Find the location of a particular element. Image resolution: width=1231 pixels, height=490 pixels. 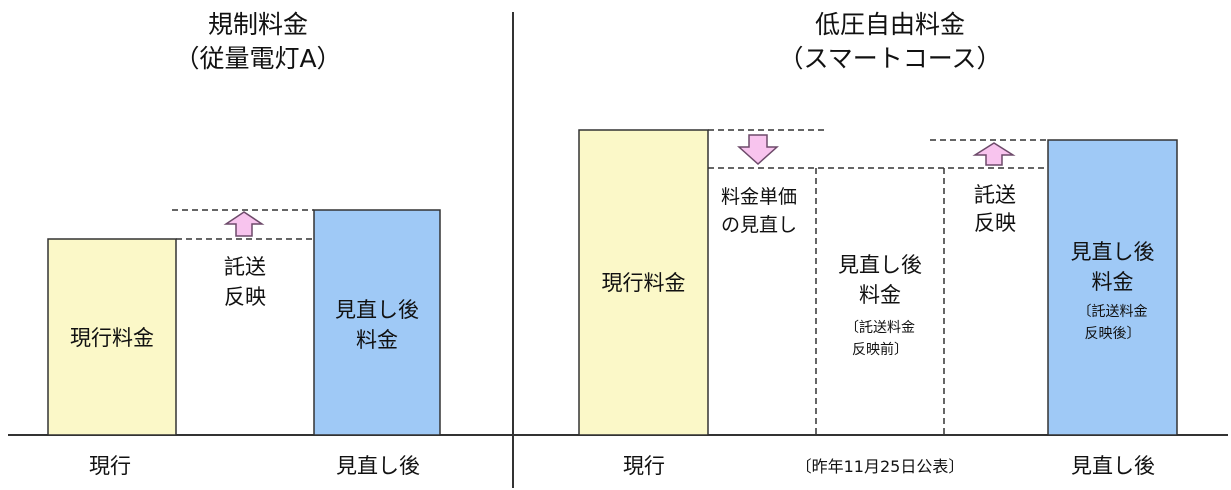

left-title-line2: （従量電灯A） is located at coordinates (258, 58).